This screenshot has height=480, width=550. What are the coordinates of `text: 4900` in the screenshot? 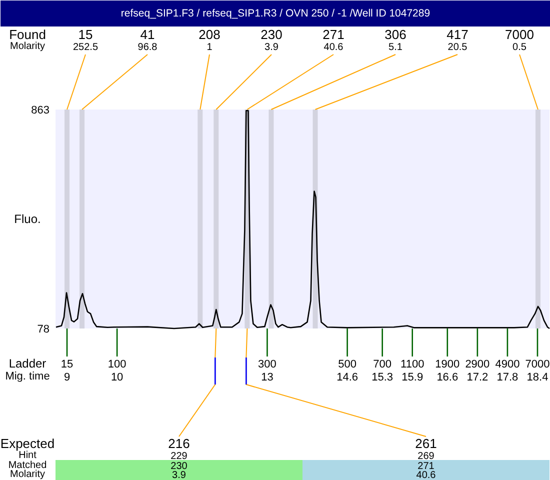 It's located at (507, 364).